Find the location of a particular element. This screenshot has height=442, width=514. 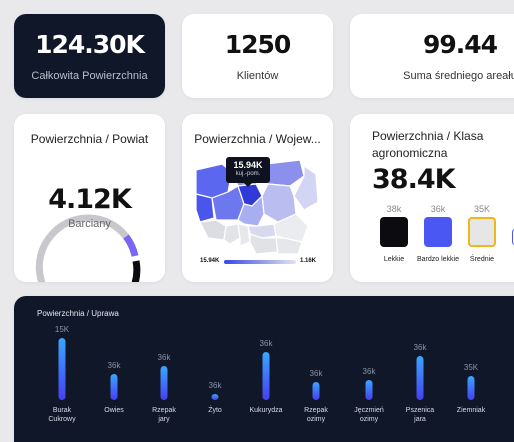

klasa-item-value: 35K is located at coordinates (481, 209).